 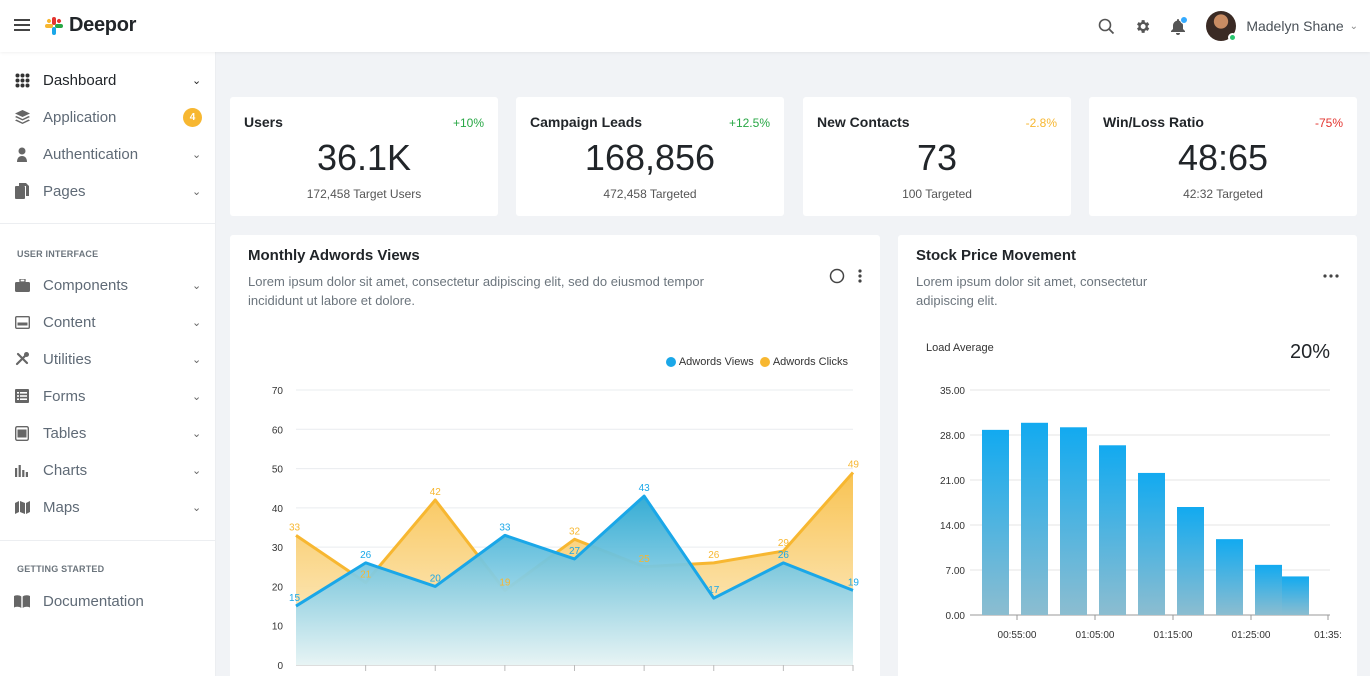 I want to click on refresh-circle-icon, so click(x=837, y=276).